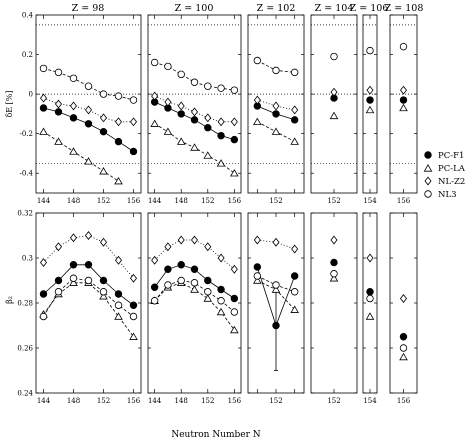 The height and width of the screenshot is (445, 474). What do you see at coordinates (181, 401) in the screenshot?
I see `bottom-panel-2-x-tick-label: 148` at bounding box center [181, 401].